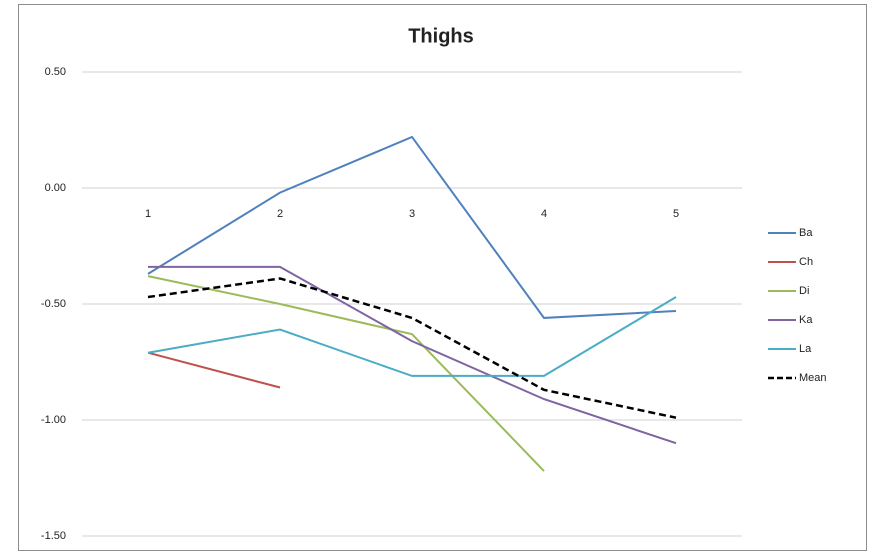  Describe the element at coordinates (813, 378) in the screenshot. I see `legend-label: Mean` at that location.